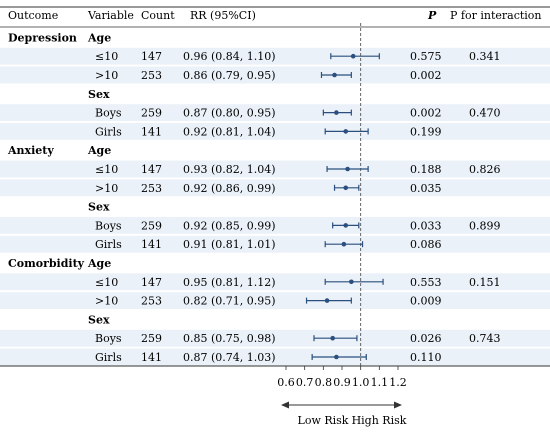 Image resolution: width=550 pixels, height=432 pixels. I want to click on rr-ci-cell: 0.86 (0.79, 0.95), so click(229, 75).